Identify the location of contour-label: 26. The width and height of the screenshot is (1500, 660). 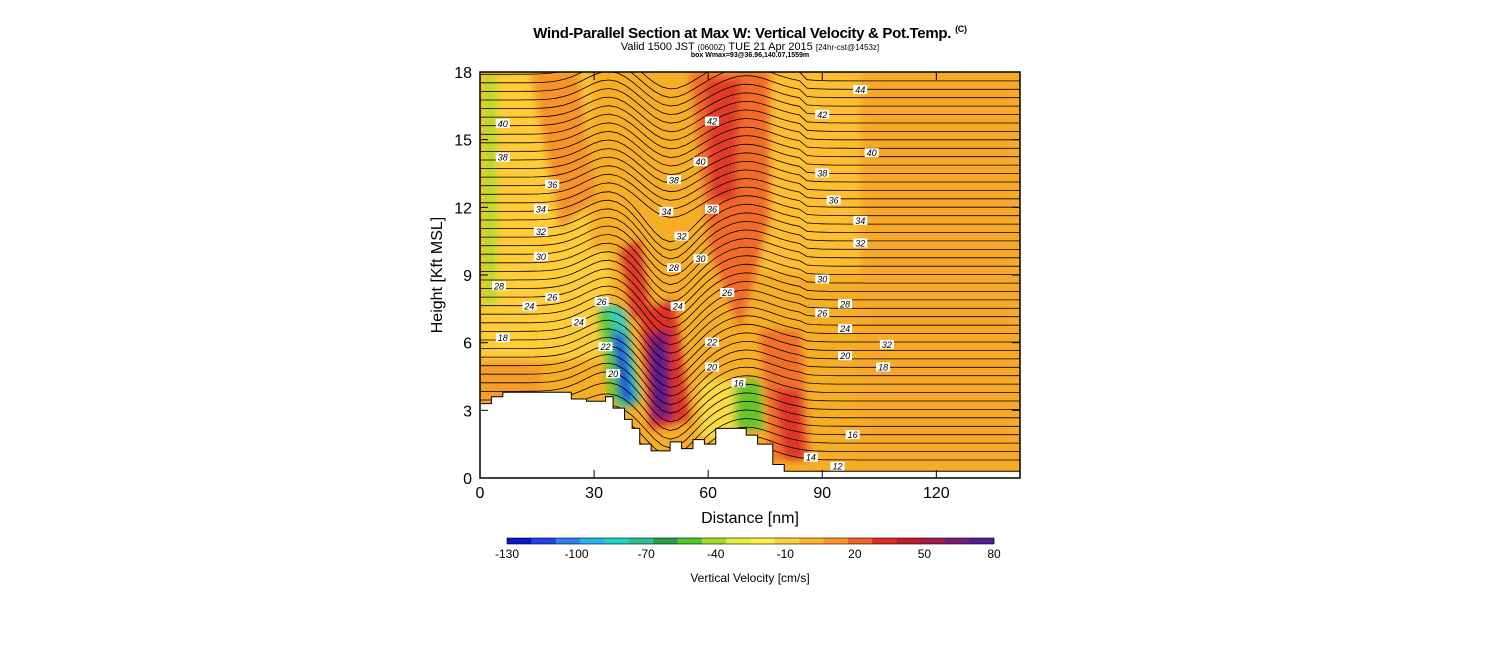
(726, 293).